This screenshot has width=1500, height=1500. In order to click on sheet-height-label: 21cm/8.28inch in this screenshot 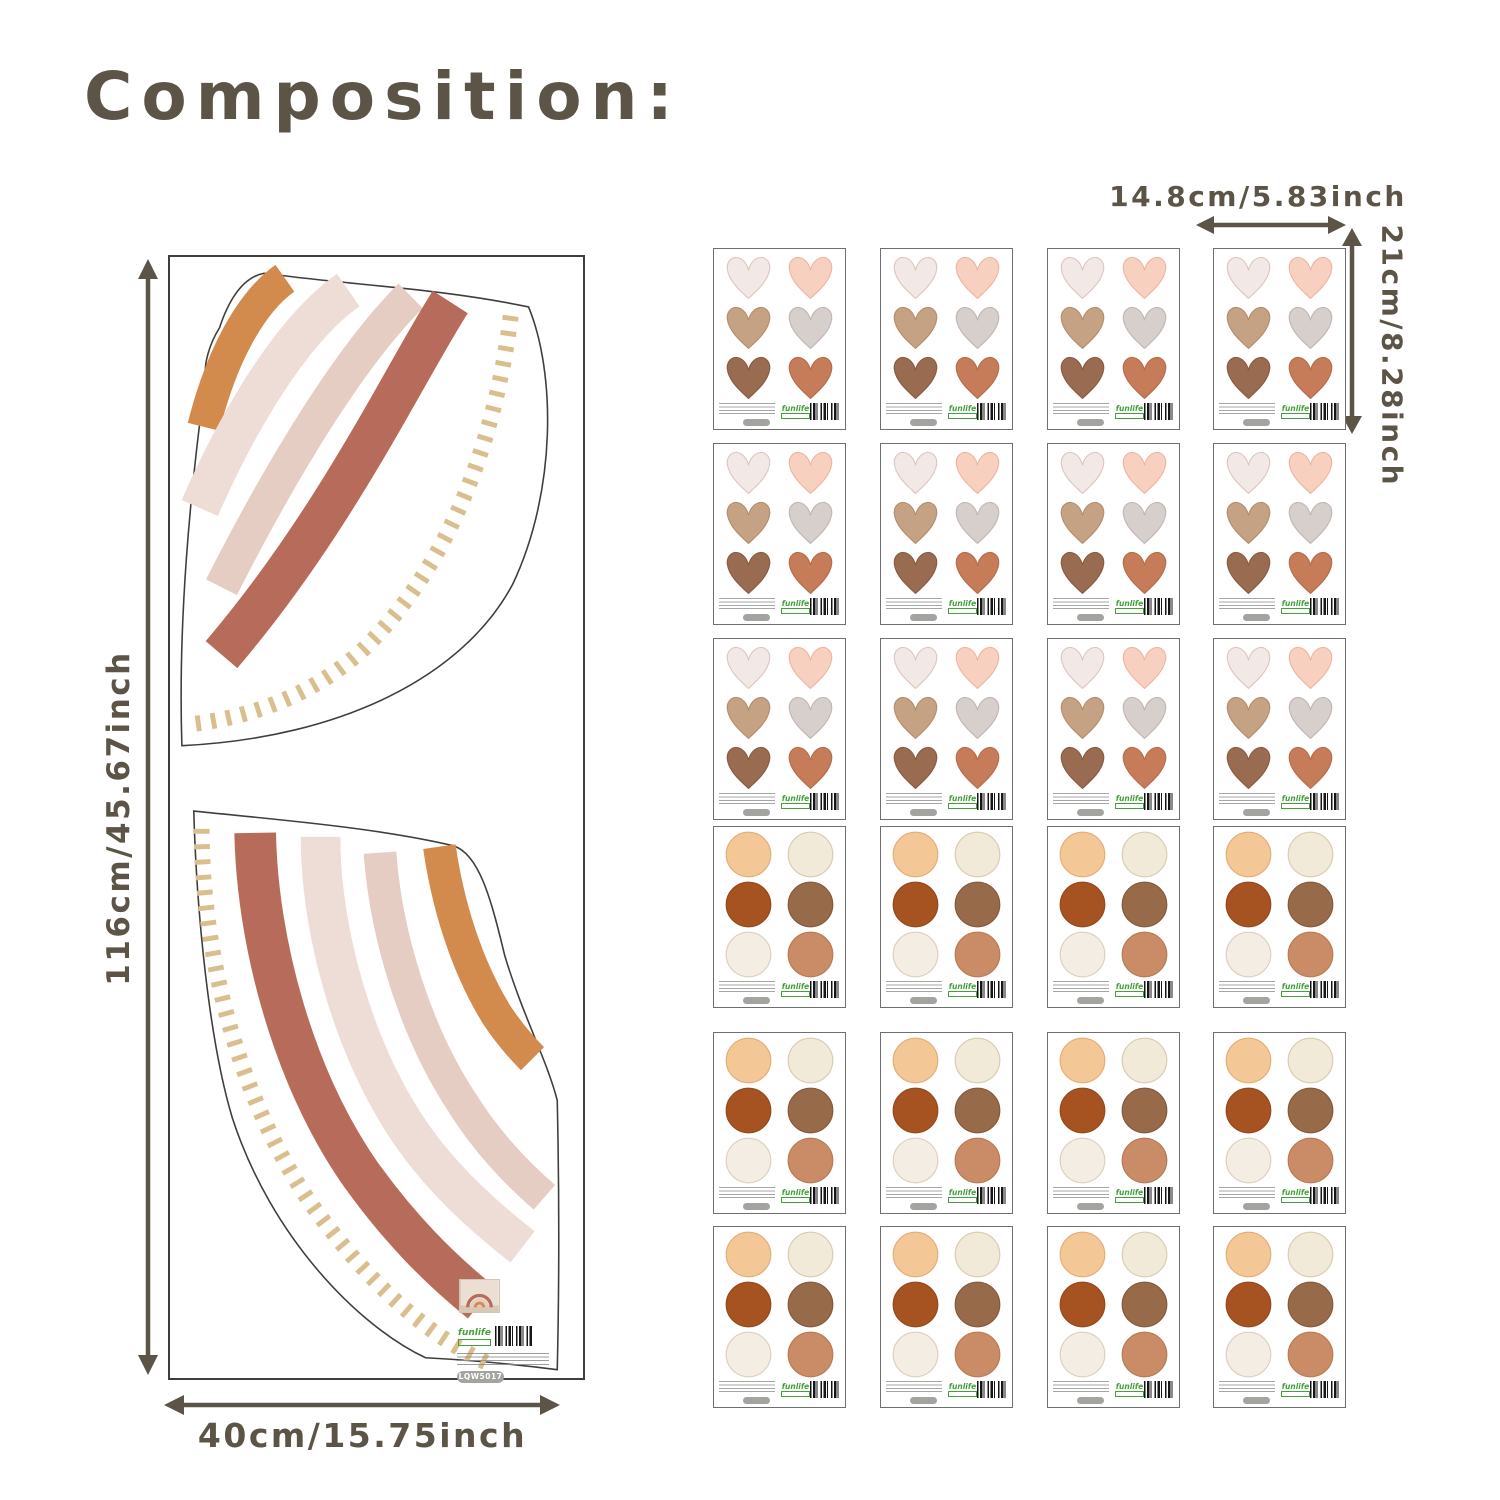, I will do `click(1392, 356)`.